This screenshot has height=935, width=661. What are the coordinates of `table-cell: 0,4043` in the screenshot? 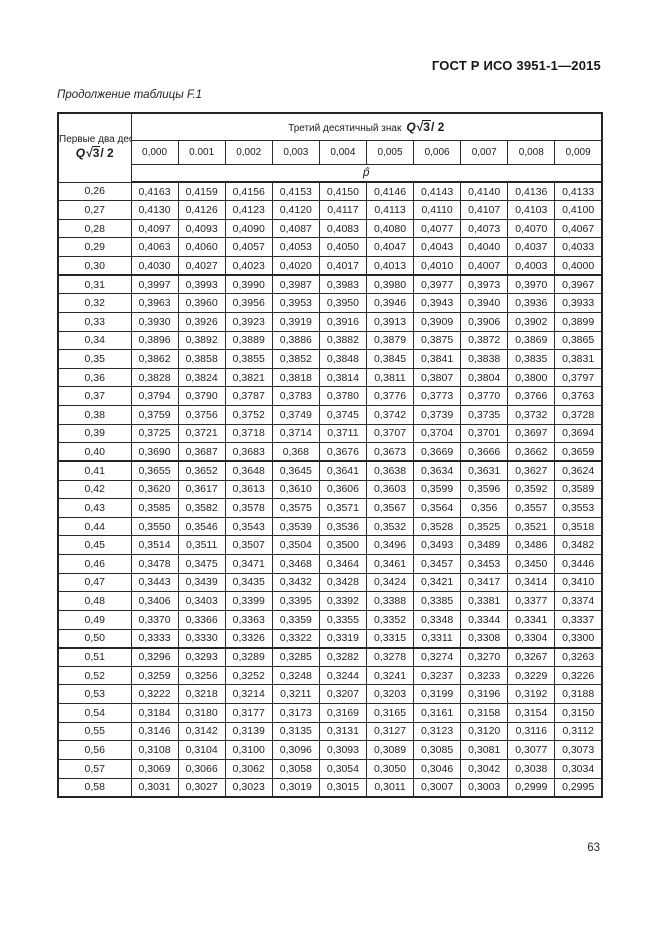 It's located at (437, 247).